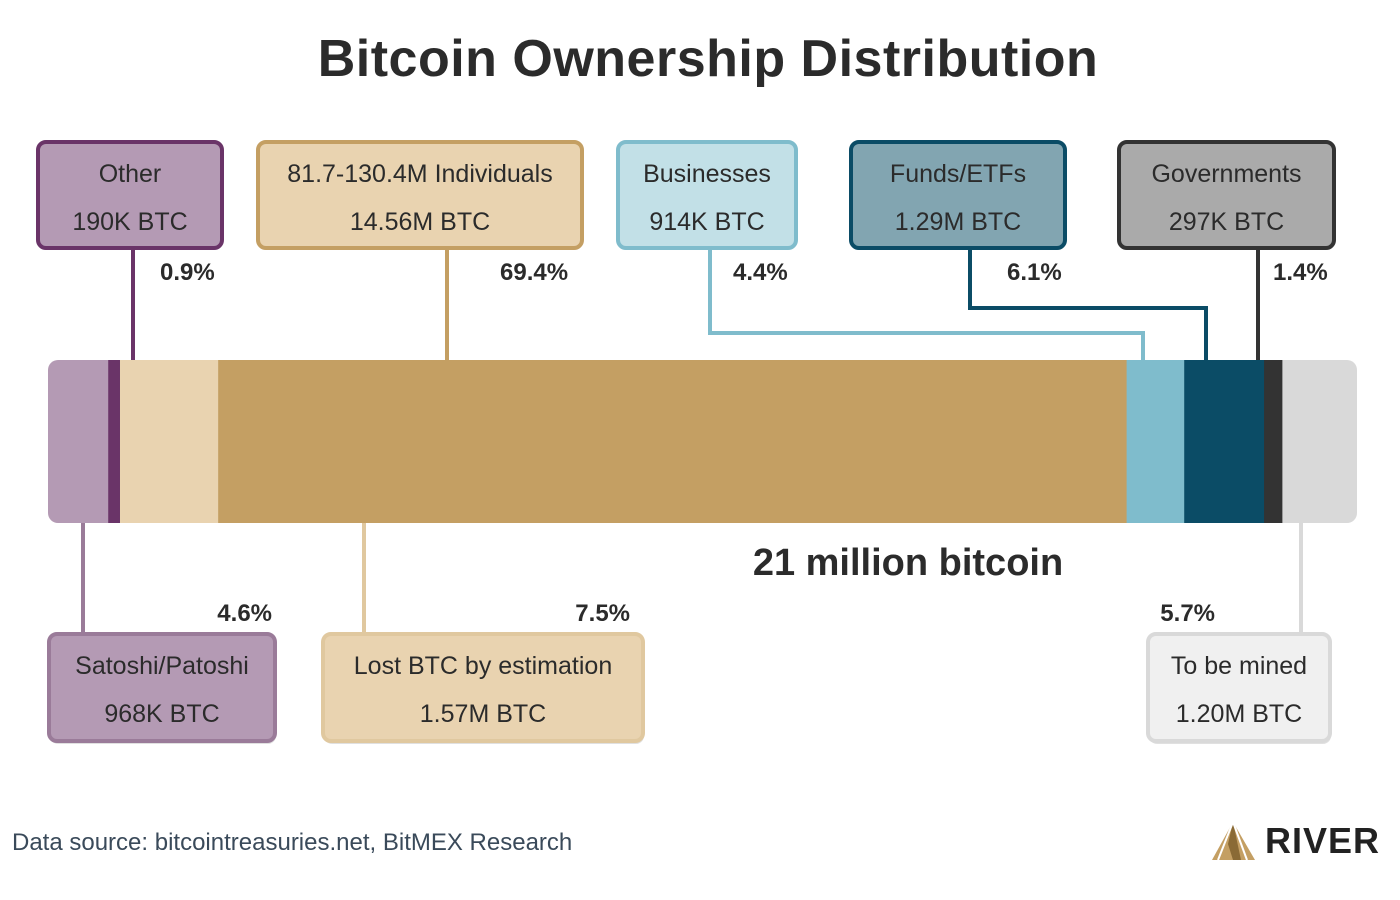  I want to click on river-logo: RIVER, so click(1296, 840).